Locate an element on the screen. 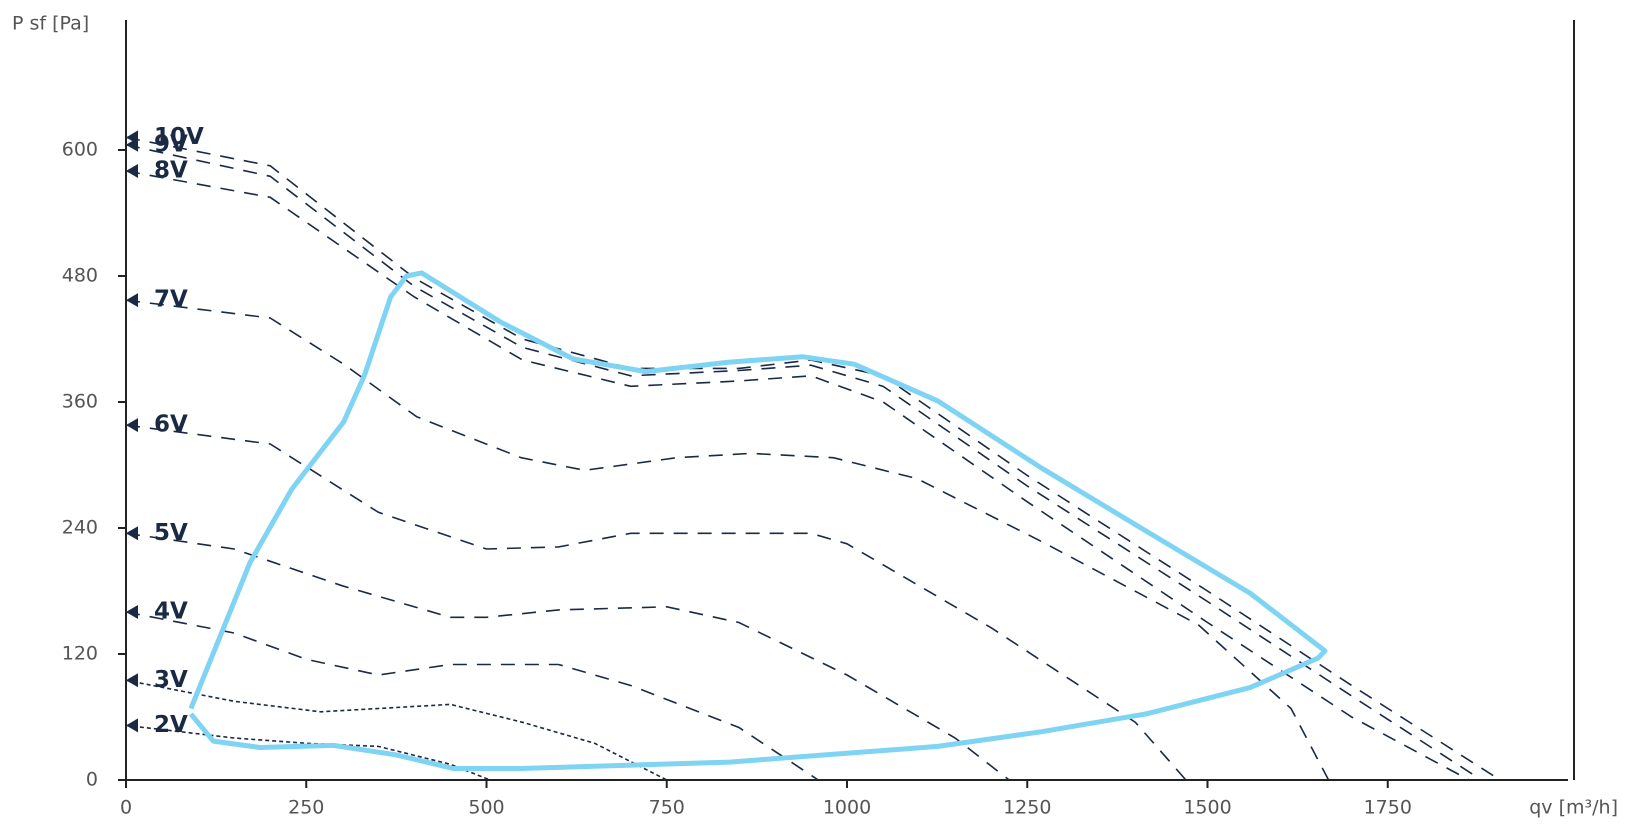  curve-label: 6V is located at coordinates (171, 425).